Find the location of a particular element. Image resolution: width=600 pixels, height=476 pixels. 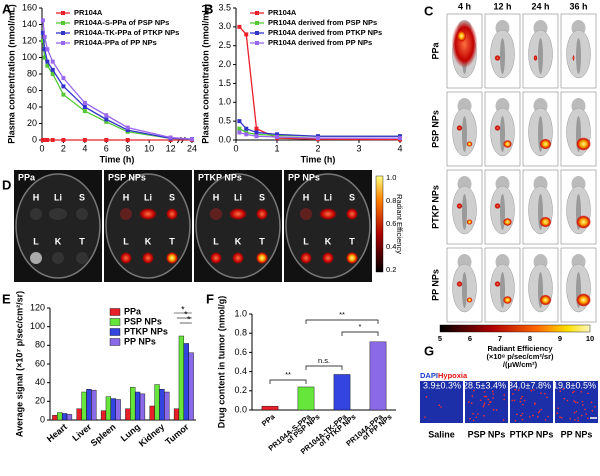

stain-image: 19.8±0.5% is located at coordinates (575, 401).